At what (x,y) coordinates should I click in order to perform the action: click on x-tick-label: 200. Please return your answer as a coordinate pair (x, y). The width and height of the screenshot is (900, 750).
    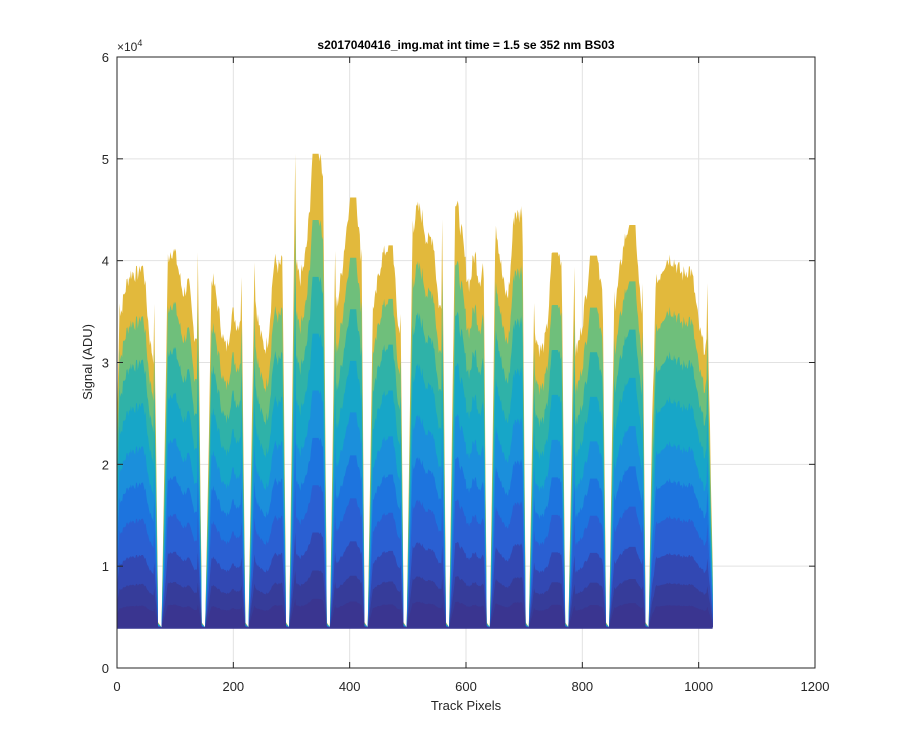
    Looking at the image, I should click on (233, 686).